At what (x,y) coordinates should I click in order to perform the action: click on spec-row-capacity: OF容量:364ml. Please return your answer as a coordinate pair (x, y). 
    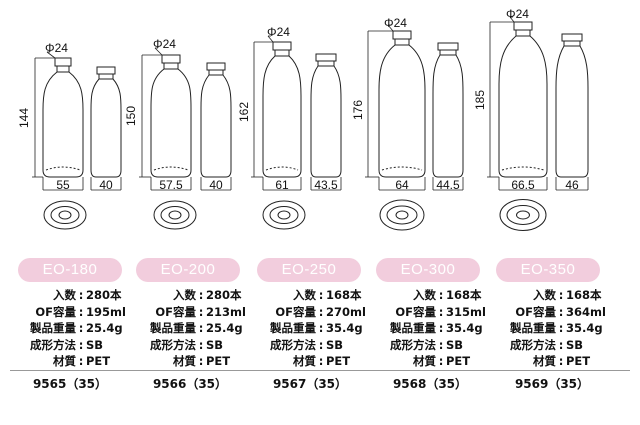
    Looking at the image, I should click on (552, 312).